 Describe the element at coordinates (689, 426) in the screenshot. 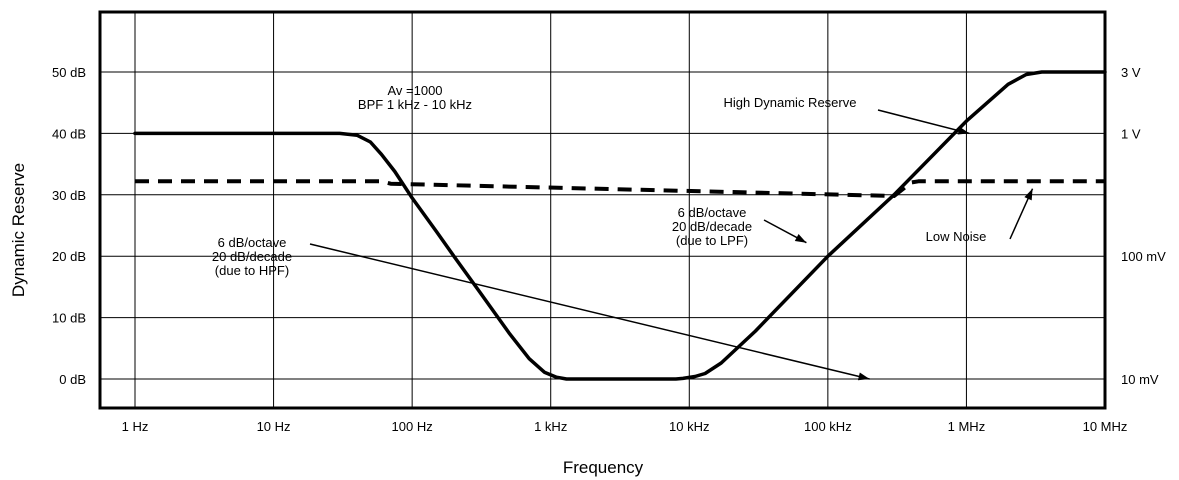

I see `x-tick-label-4: 10 kHz` at that location.